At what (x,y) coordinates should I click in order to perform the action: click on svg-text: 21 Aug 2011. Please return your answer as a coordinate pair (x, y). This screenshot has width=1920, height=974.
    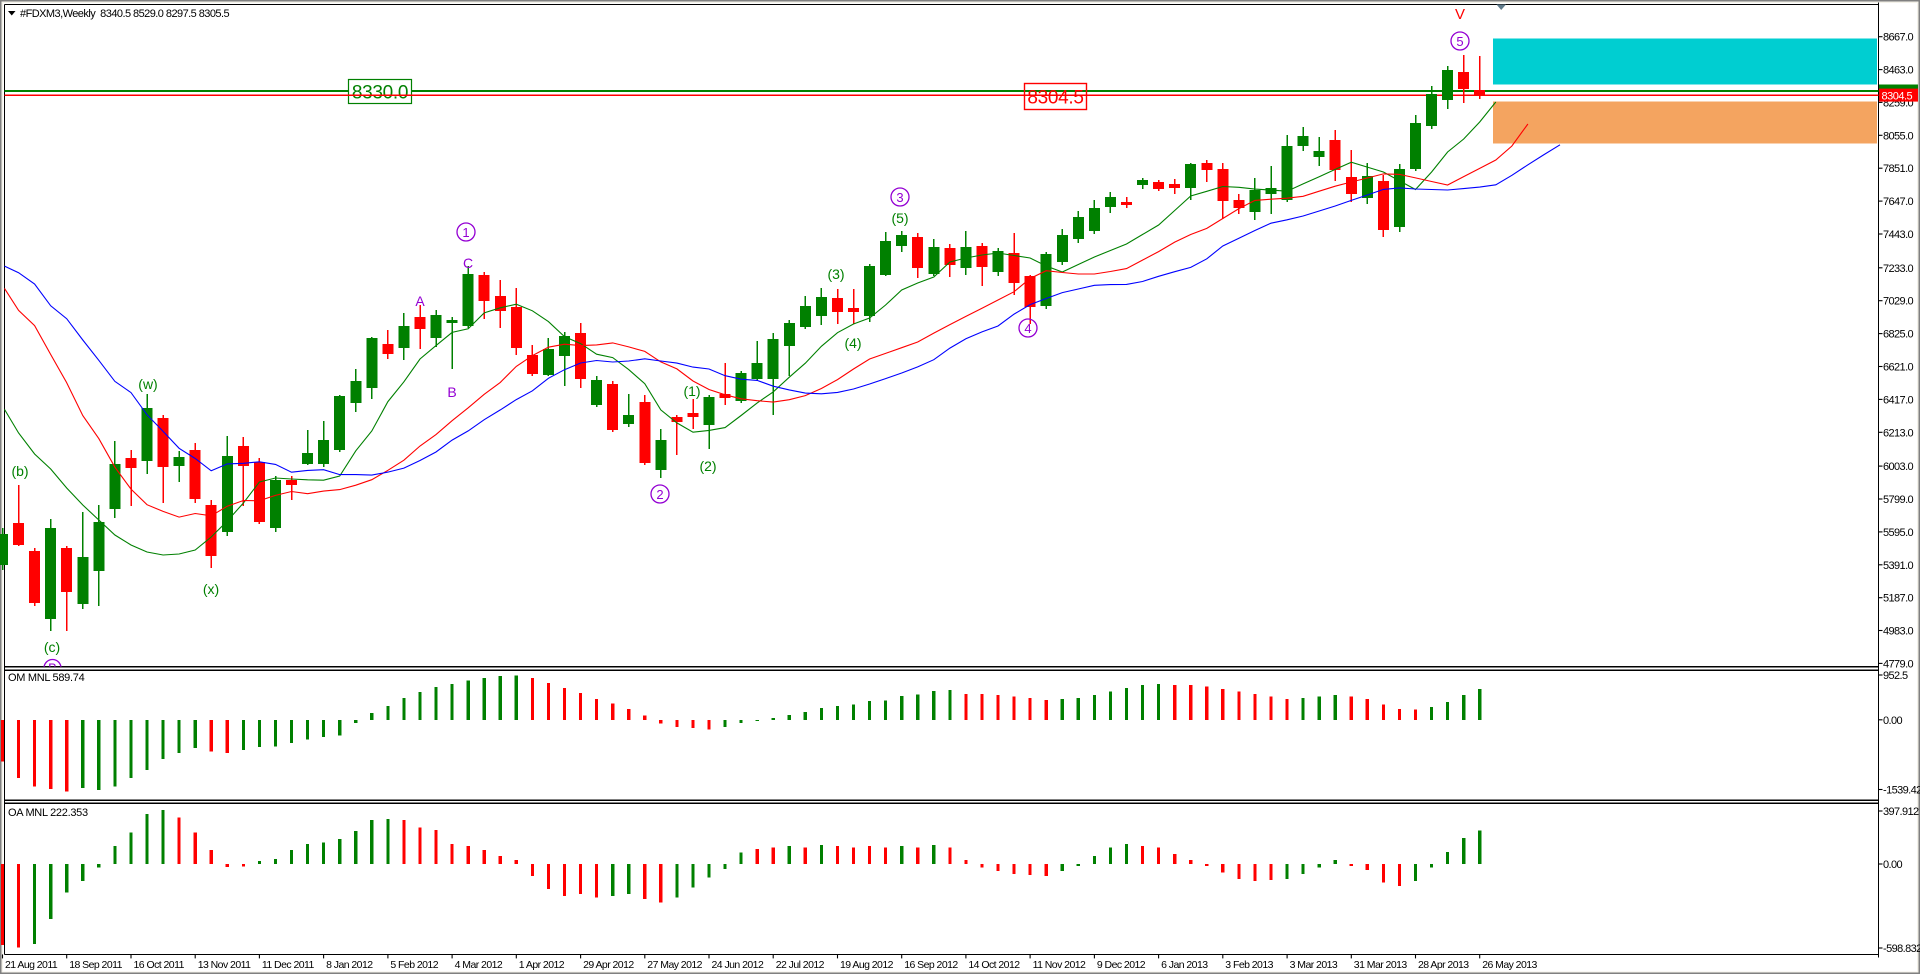
    Looking at the image, I should click on (31, 965).